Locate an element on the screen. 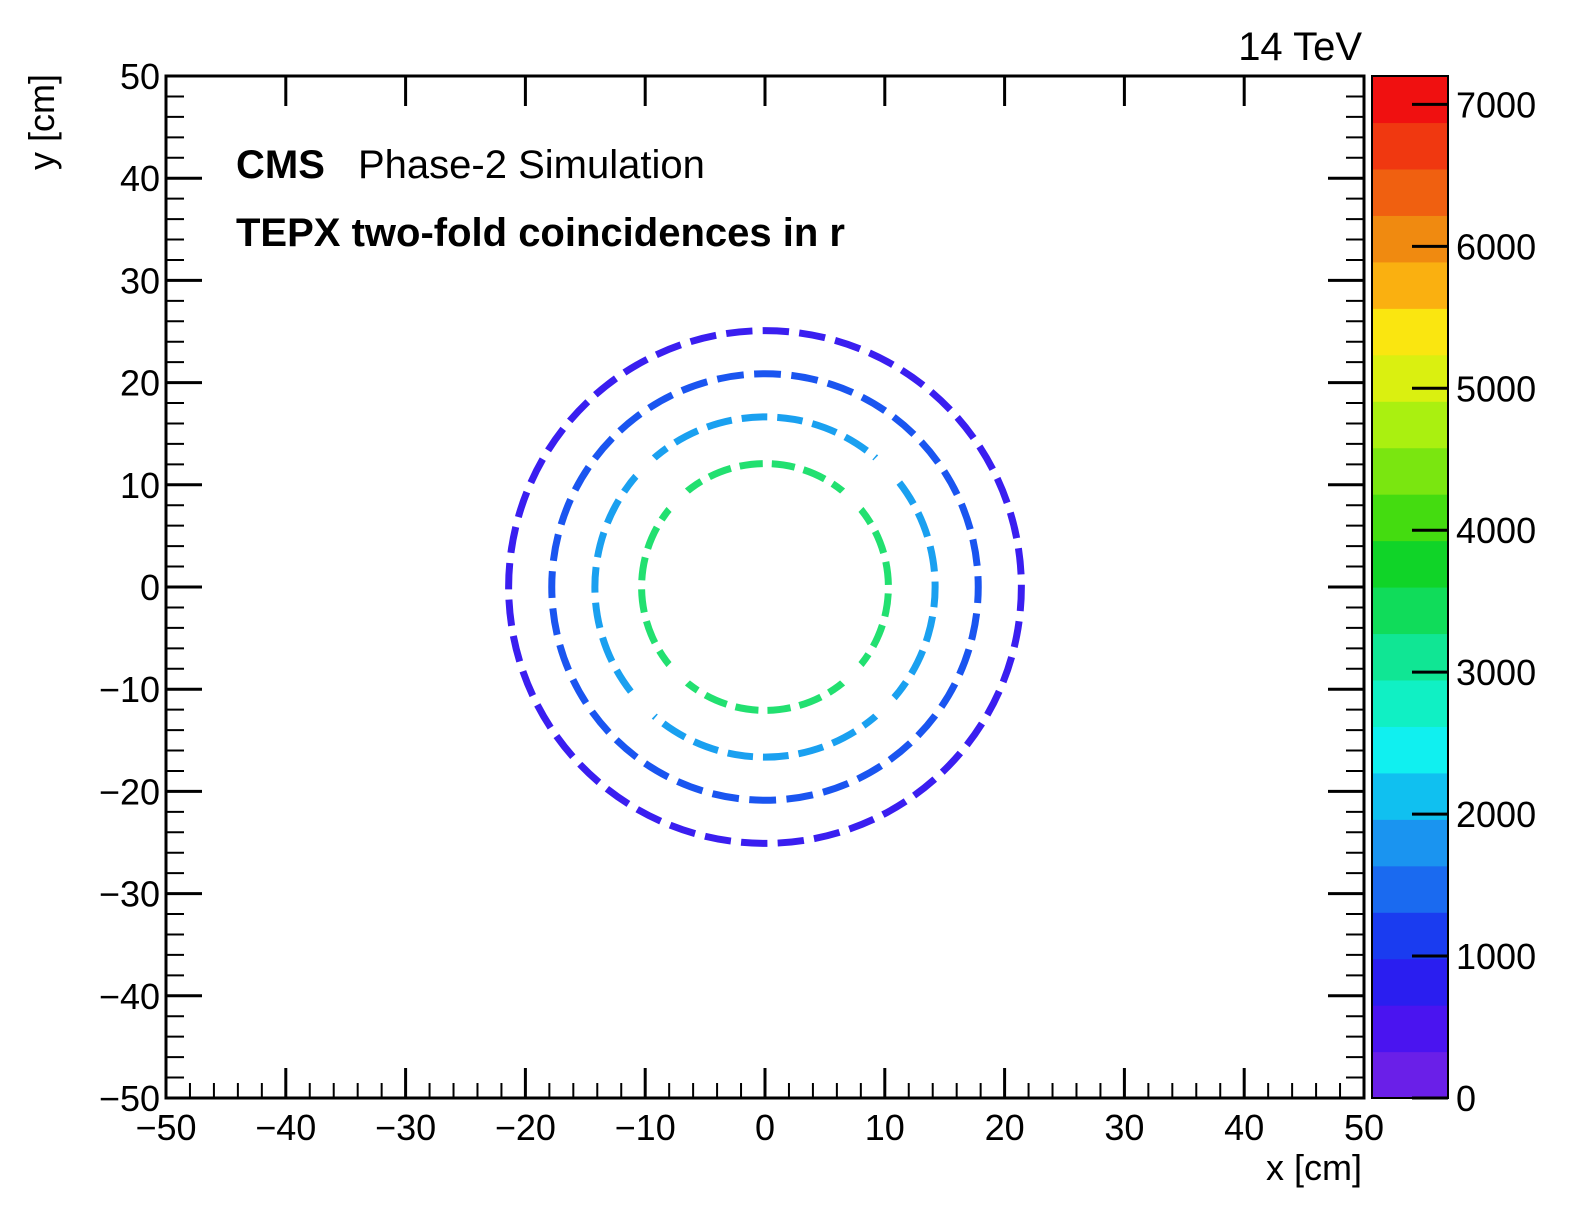 This screenshot has width=1585, height=1227. y-tick-label: −20 is located at coordinates (129, 791).